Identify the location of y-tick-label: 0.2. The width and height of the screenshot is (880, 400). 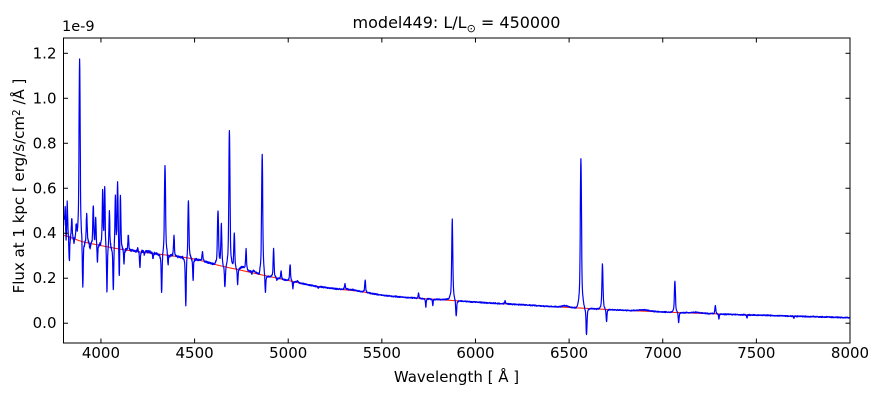
(45, 278).